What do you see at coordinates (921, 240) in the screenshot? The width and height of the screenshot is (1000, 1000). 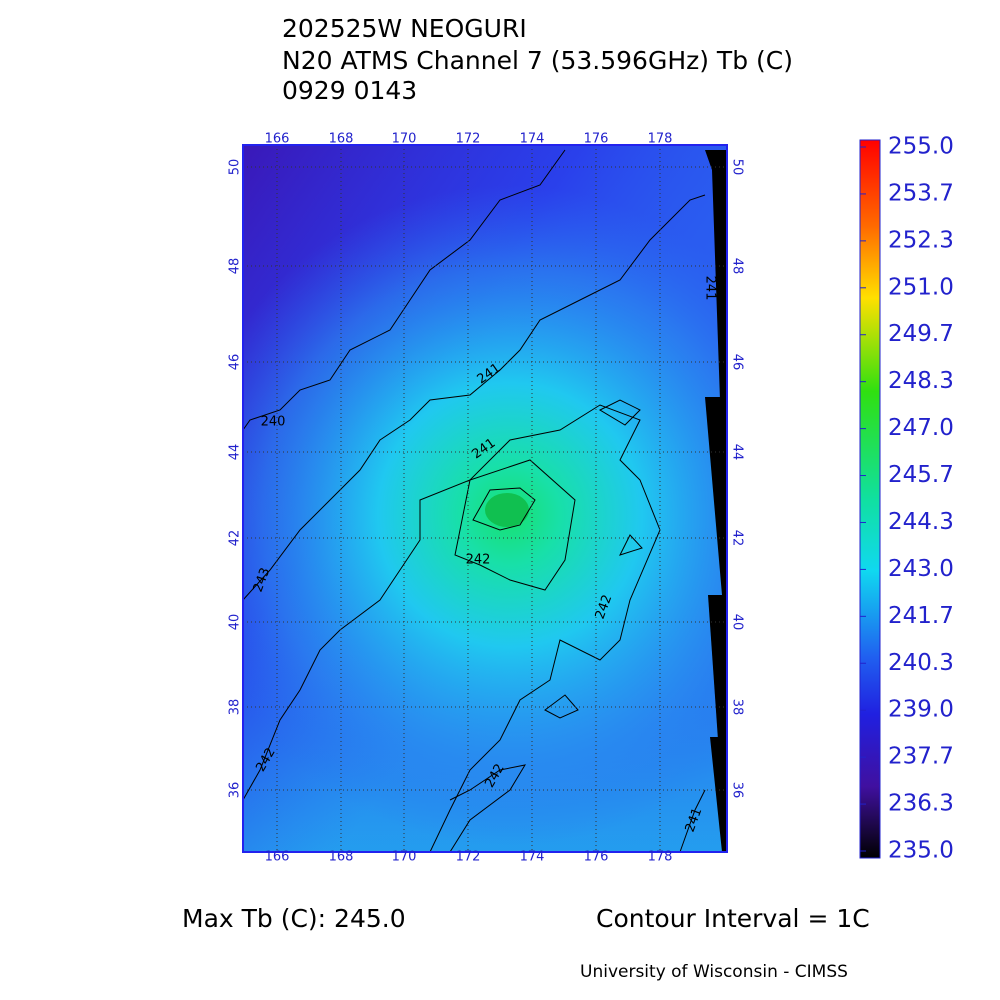 I see `colorbar-label: 252.3` at bounding box center [921, 240].